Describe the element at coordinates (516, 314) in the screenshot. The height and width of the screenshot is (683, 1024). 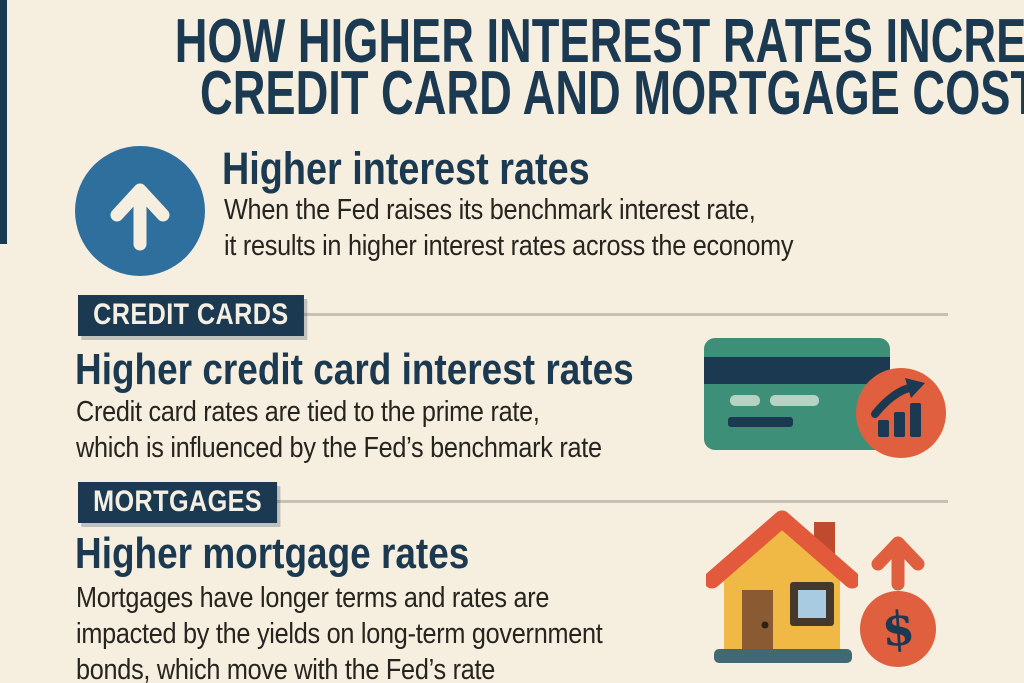
I see `credit-cards-divider-line` at that location.